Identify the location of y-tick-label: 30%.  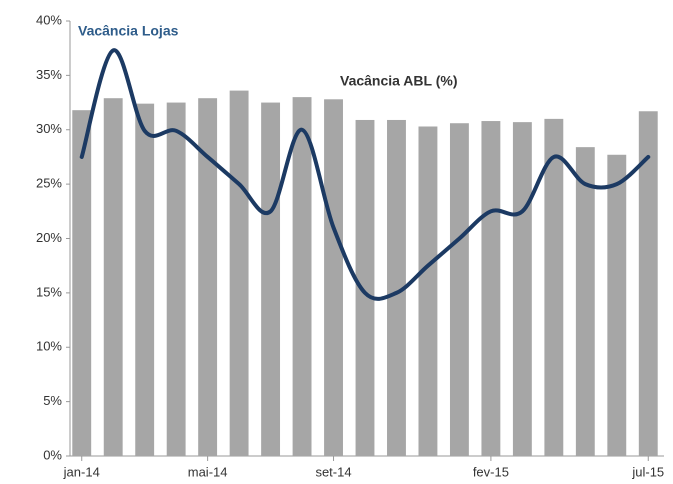
(49, 128).